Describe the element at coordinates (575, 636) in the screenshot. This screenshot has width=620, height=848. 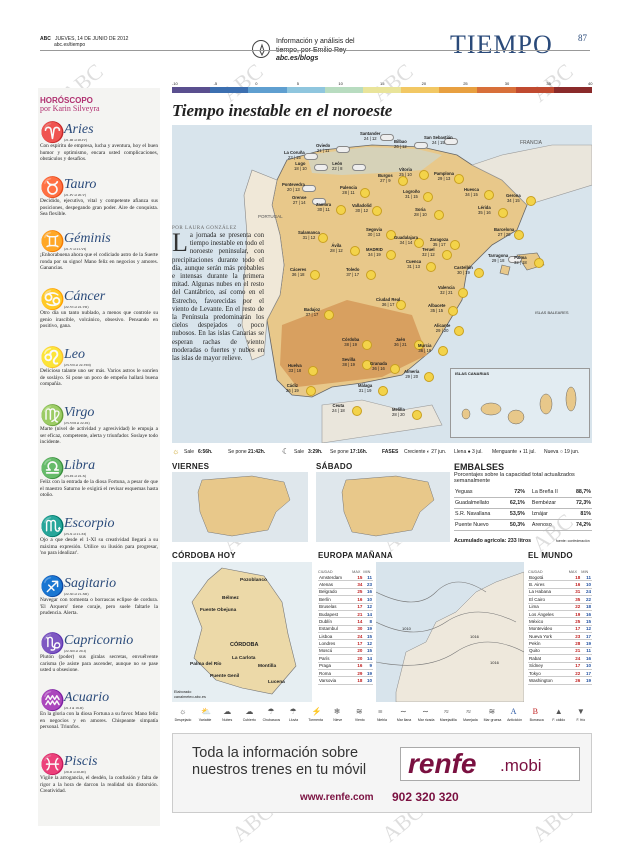
I see `temp-max: 23` at that location.